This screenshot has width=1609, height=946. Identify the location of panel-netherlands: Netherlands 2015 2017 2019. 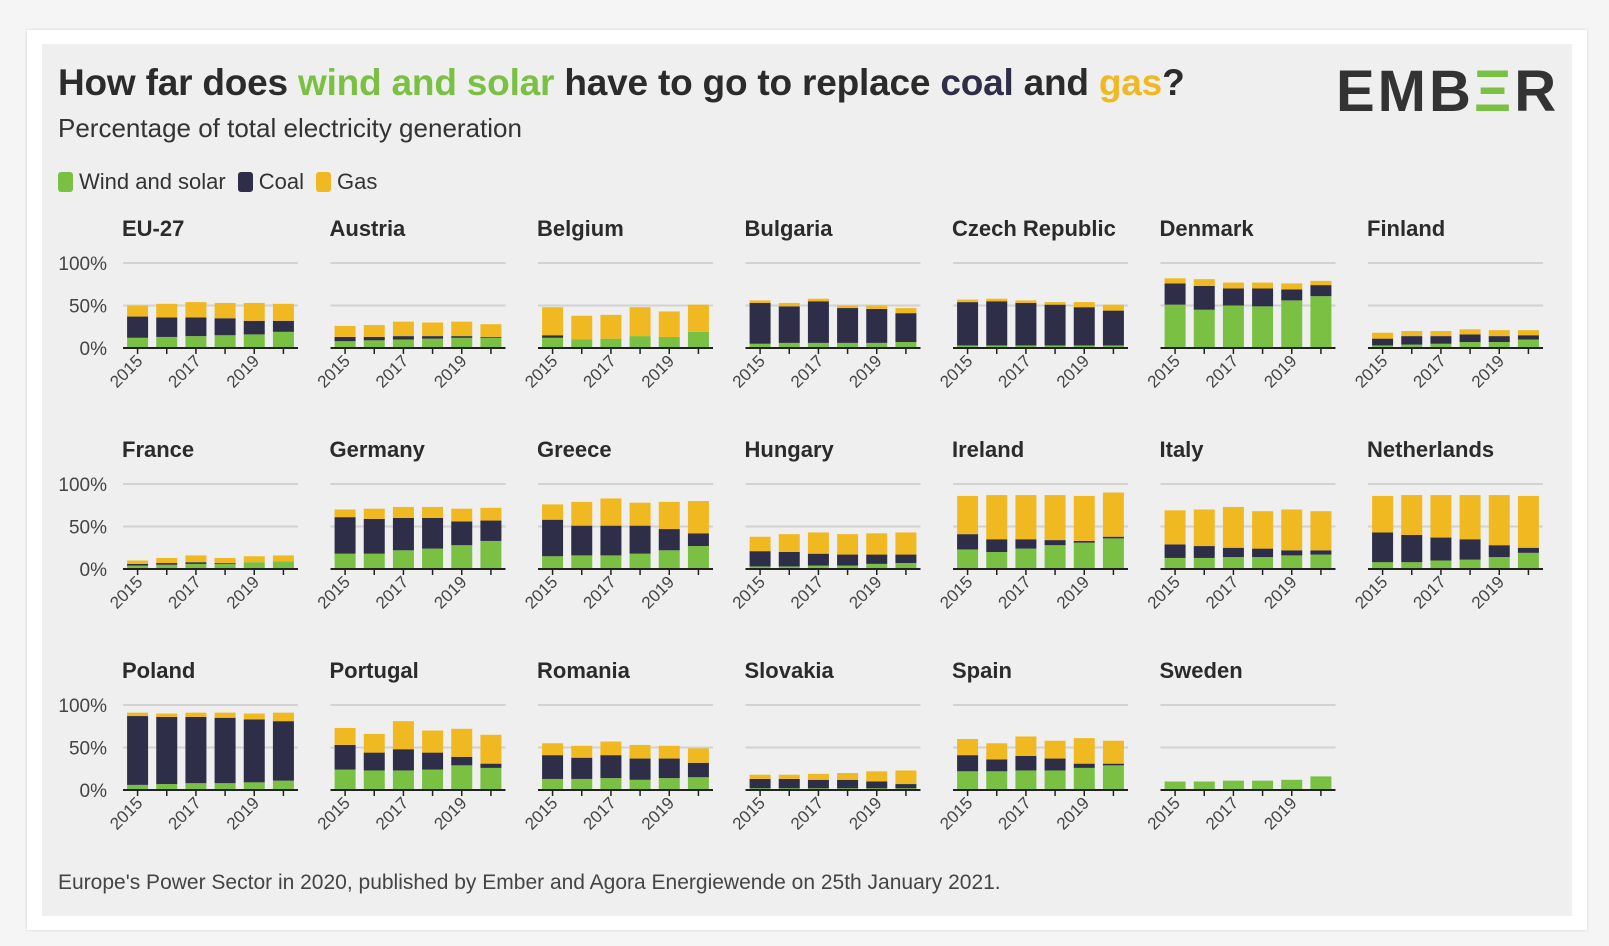
(1447, 525).